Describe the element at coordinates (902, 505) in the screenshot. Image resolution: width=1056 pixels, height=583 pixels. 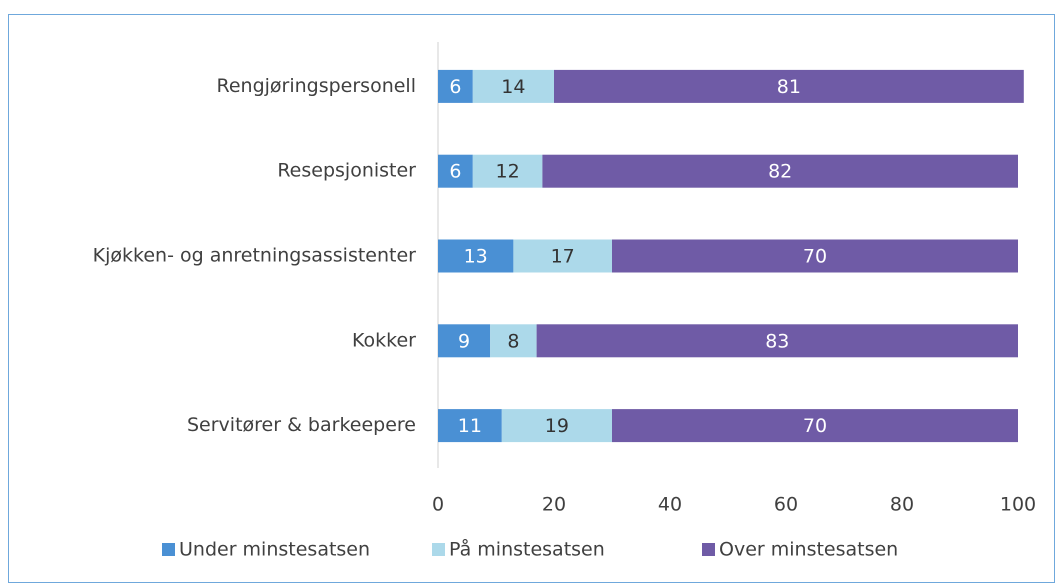
I see `x-tick-label: 80` at that location.